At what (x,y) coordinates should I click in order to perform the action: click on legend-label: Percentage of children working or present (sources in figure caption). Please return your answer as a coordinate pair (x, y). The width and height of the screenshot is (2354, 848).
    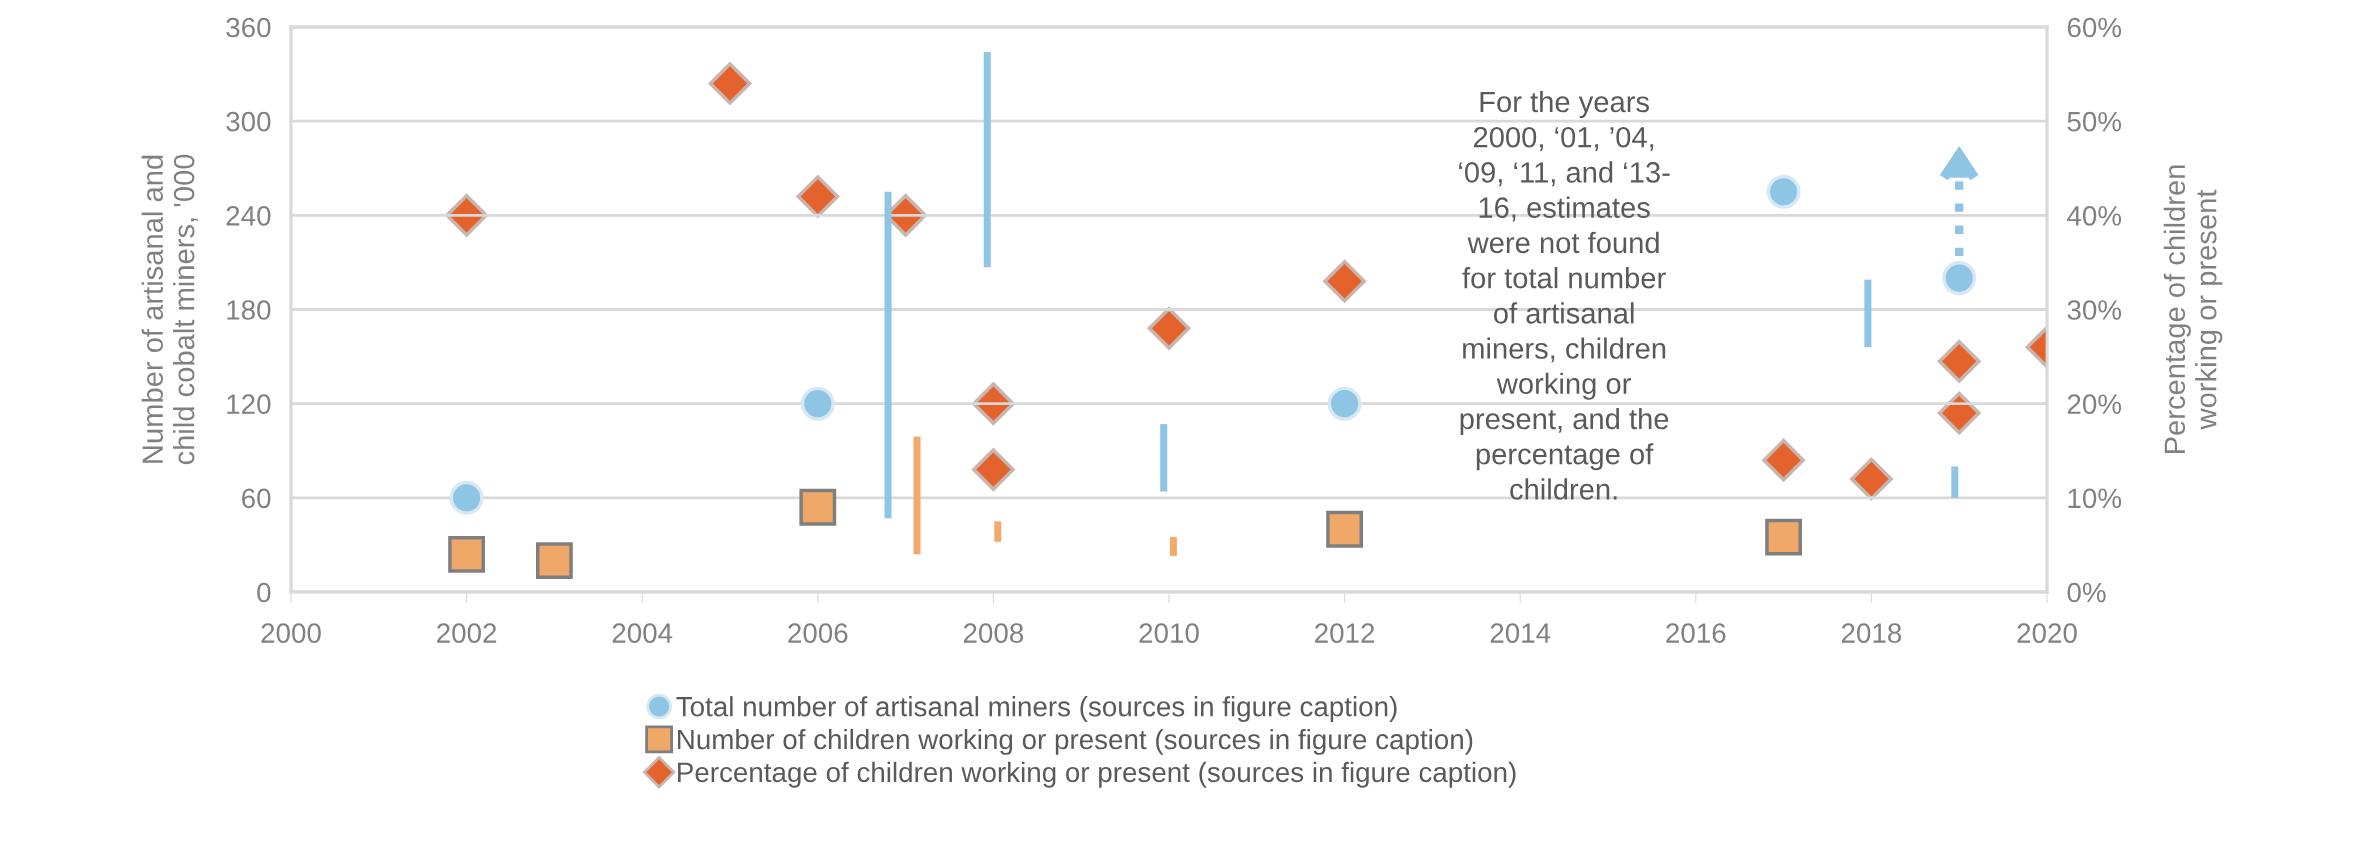
    Looking at the image, I should click on (1097, 774).